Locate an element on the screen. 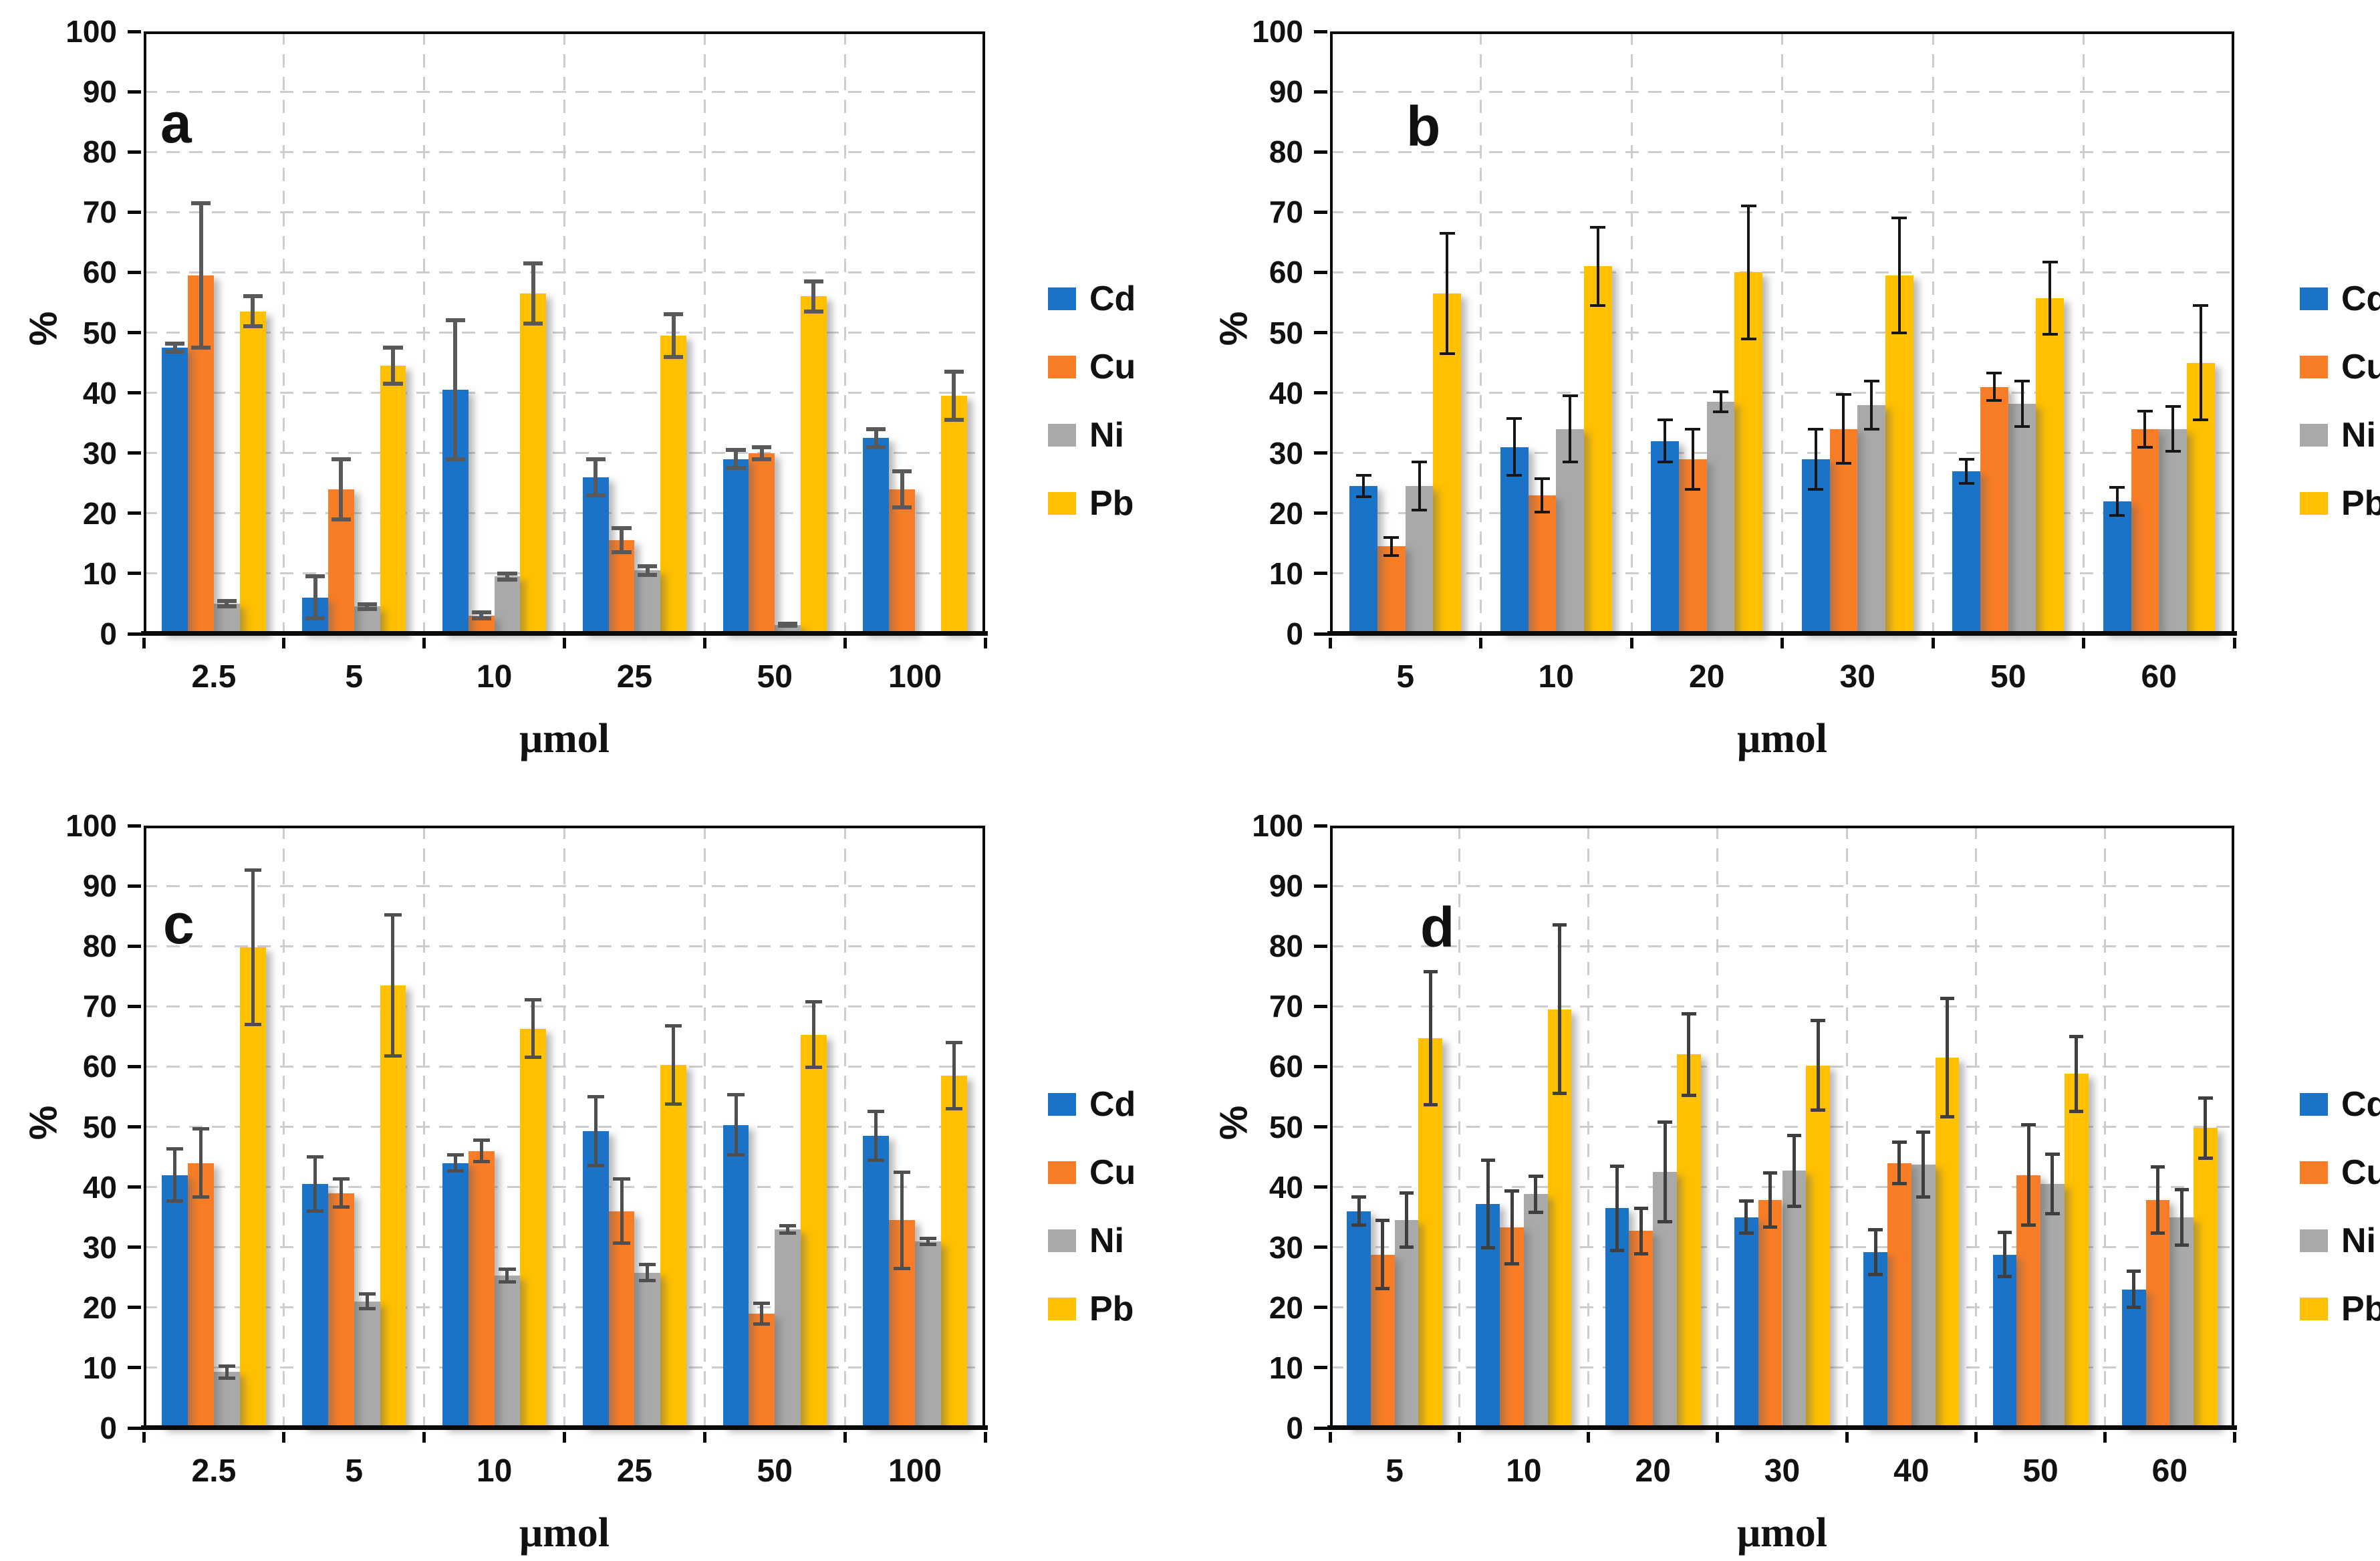 The width and height of the screenshot is (2380, 1561). x-tick-label: 5 is located at coordinates (354, 677).